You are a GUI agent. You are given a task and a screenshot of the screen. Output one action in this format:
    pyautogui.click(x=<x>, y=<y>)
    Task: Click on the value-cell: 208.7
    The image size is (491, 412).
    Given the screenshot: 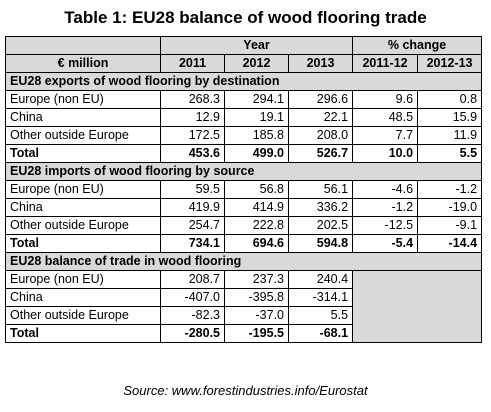 What is the action you would take?
    pyautogui.click(x=192, y=279)
    